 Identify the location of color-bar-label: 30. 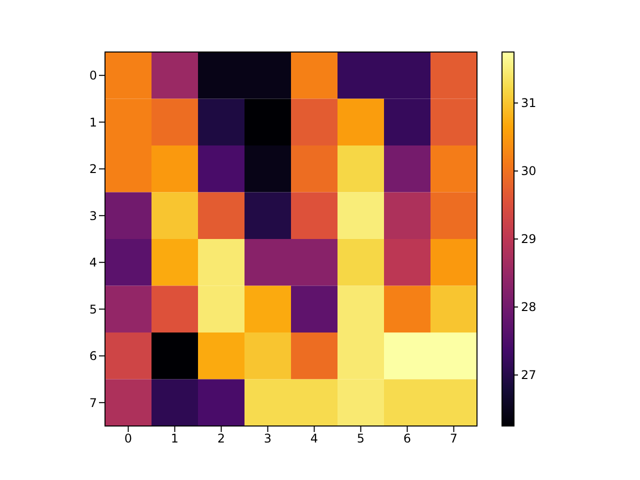
(528, 171).